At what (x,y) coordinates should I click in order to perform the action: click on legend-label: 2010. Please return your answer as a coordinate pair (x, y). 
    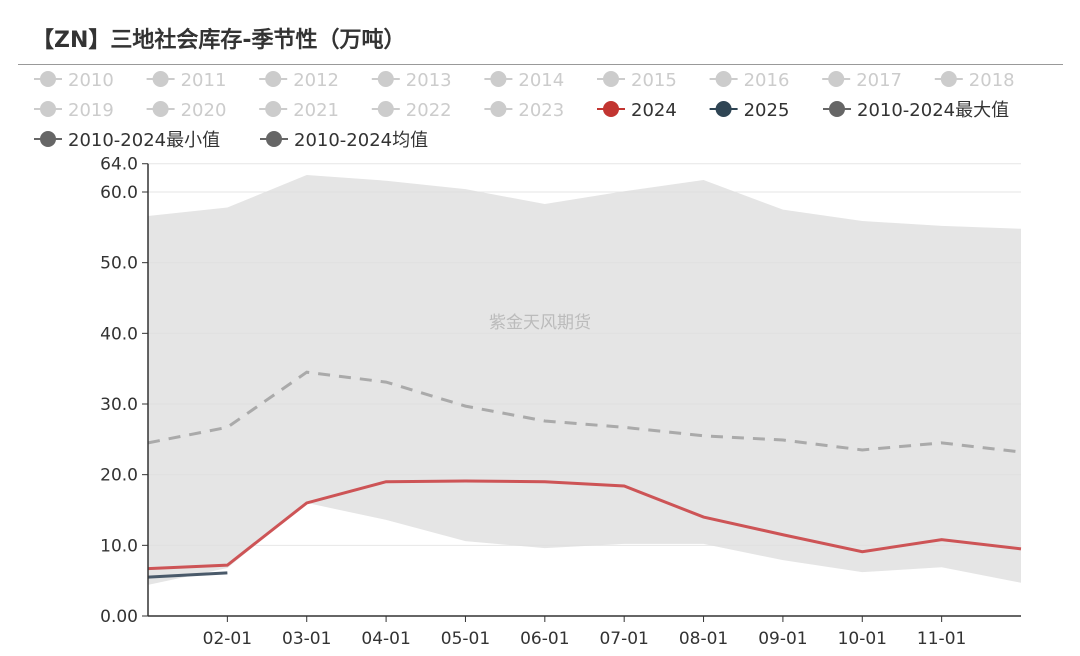
    Looking at the image, I should click on (91, 80).